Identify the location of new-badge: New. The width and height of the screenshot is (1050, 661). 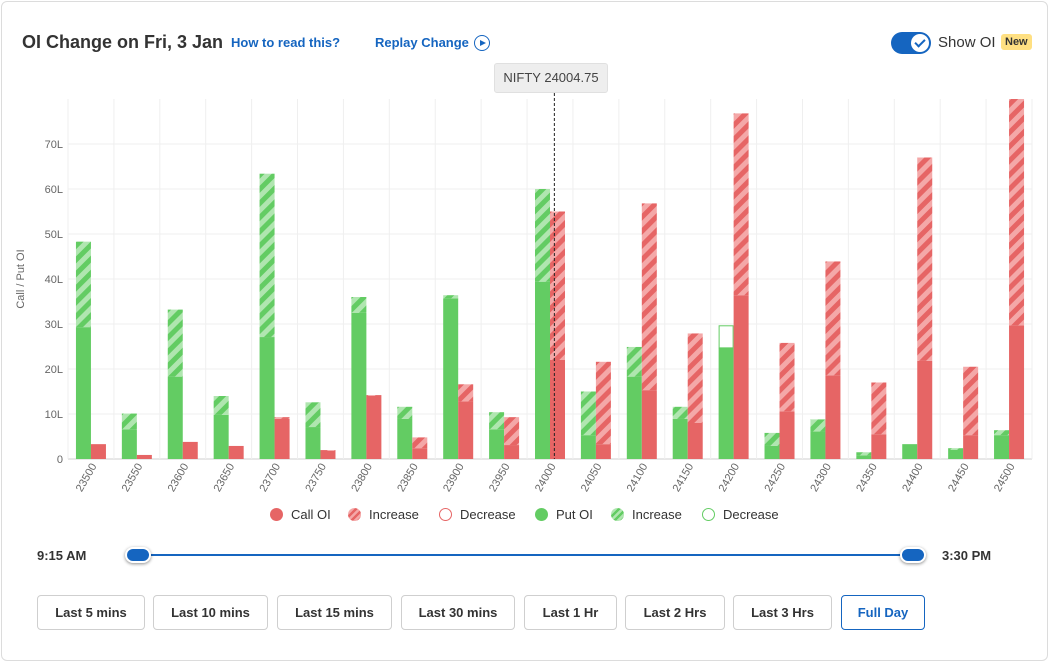
(1016, 42).